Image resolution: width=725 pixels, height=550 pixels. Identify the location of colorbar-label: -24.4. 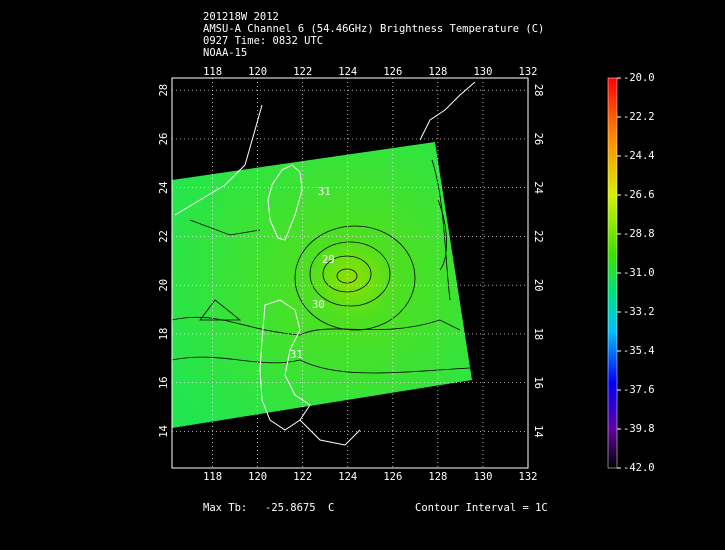
(639, 156).